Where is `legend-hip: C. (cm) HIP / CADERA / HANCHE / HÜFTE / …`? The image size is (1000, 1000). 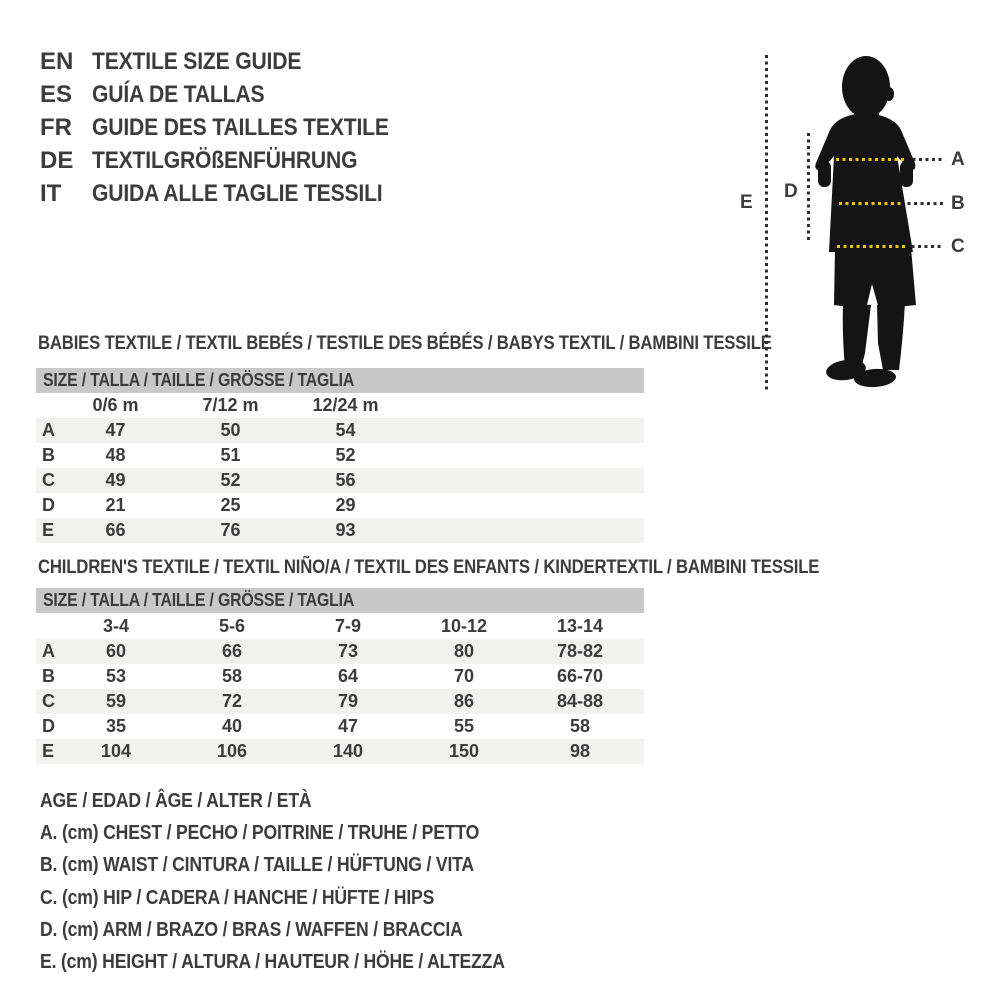 legend-hip: C. (cm) HIP / CADERA / HANCHE / HÜFTE / … is located at coordinates (237, 898).